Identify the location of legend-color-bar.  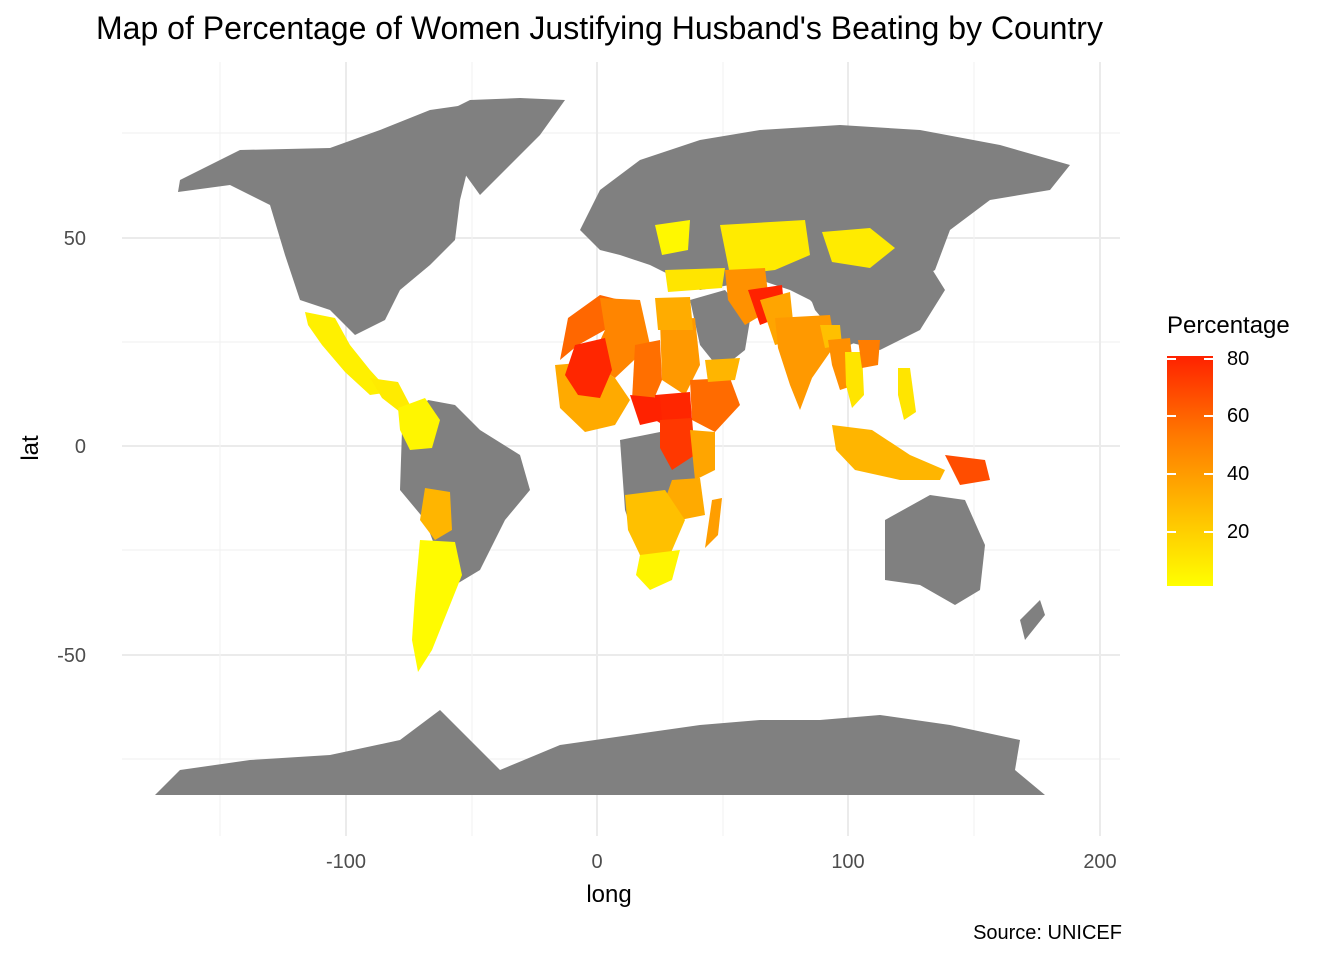
(1190, 471).